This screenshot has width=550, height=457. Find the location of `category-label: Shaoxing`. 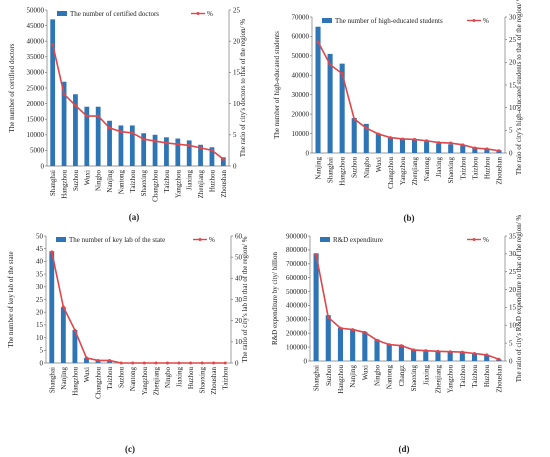

category-label: Shaoxing is located at coordinates (414, 378).